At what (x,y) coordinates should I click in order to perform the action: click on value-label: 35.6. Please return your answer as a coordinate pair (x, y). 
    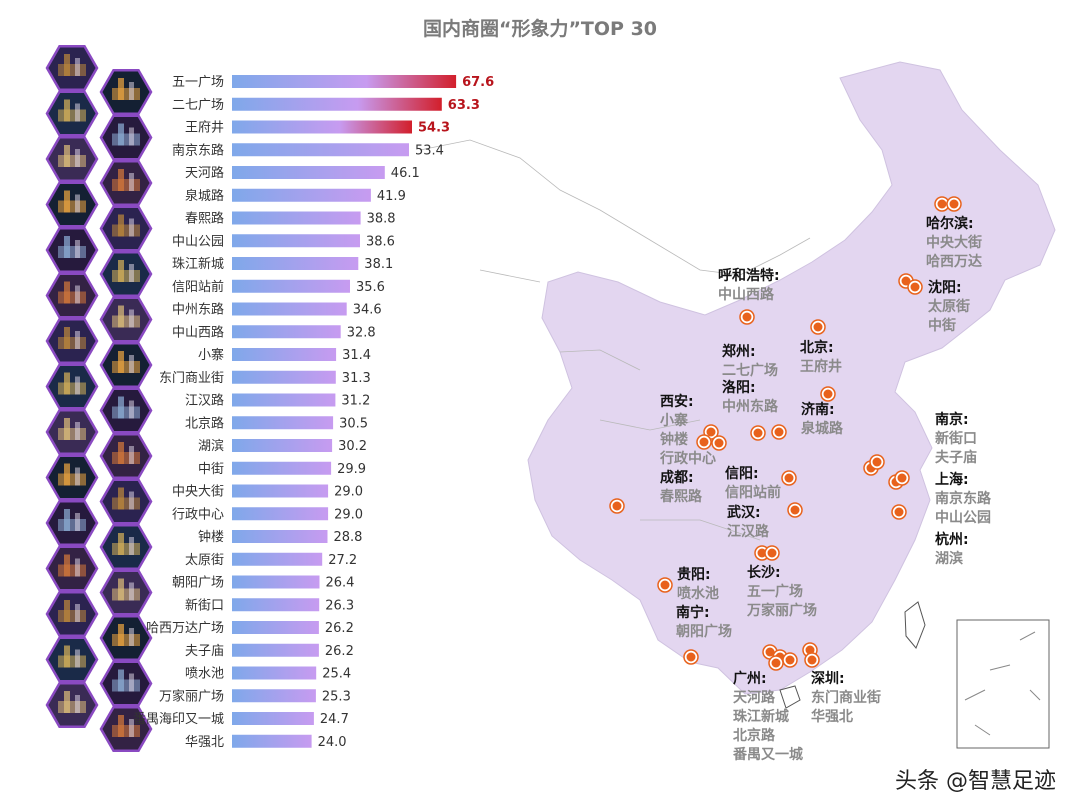
    Looking at the image, I should click on (370, 287).